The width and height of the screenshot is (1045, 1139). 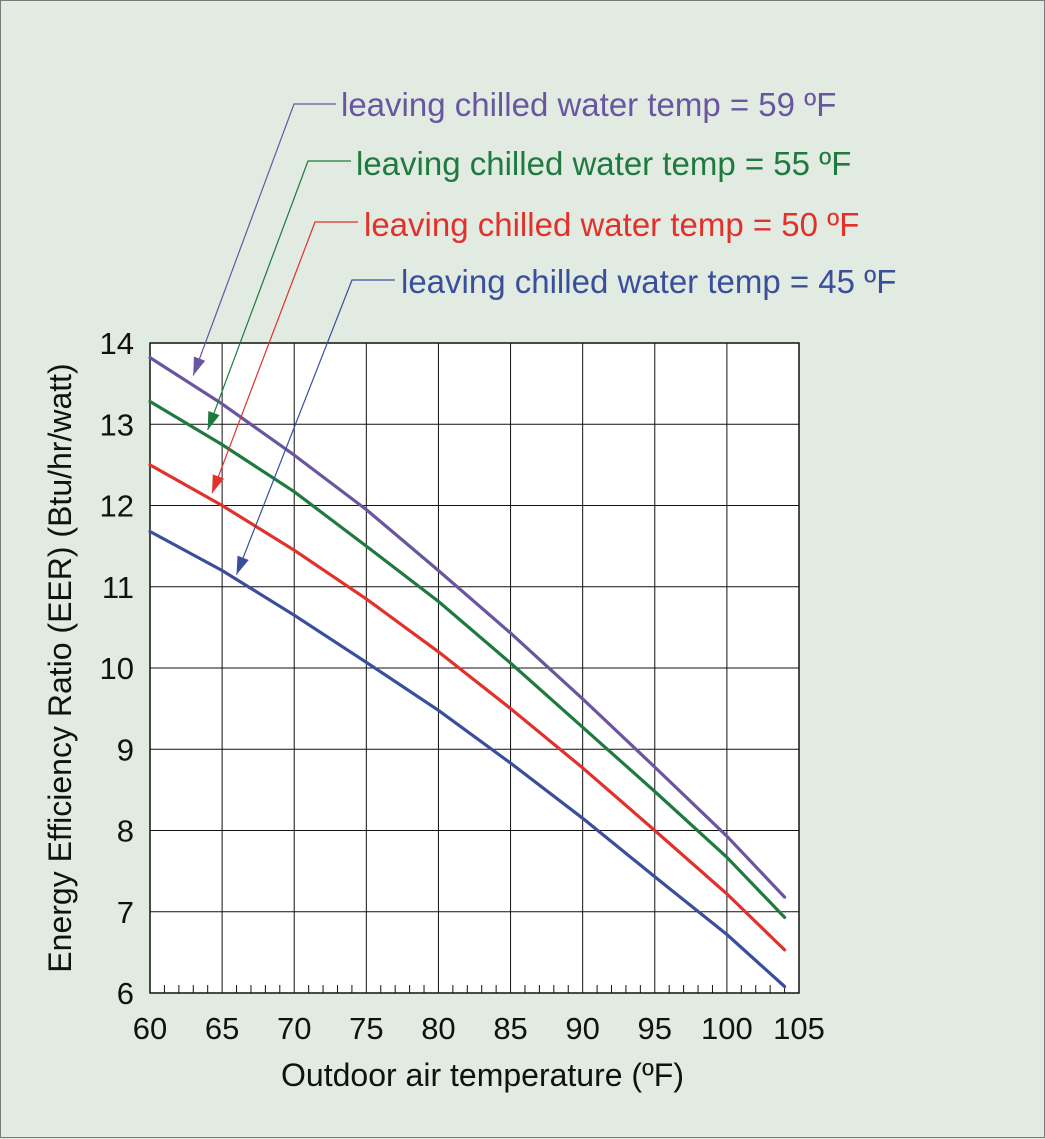 What do you see at coordinates (117, 506) in the screenshot?
I see `y-tick-label-12: 12` at bounding box center [117, 506].